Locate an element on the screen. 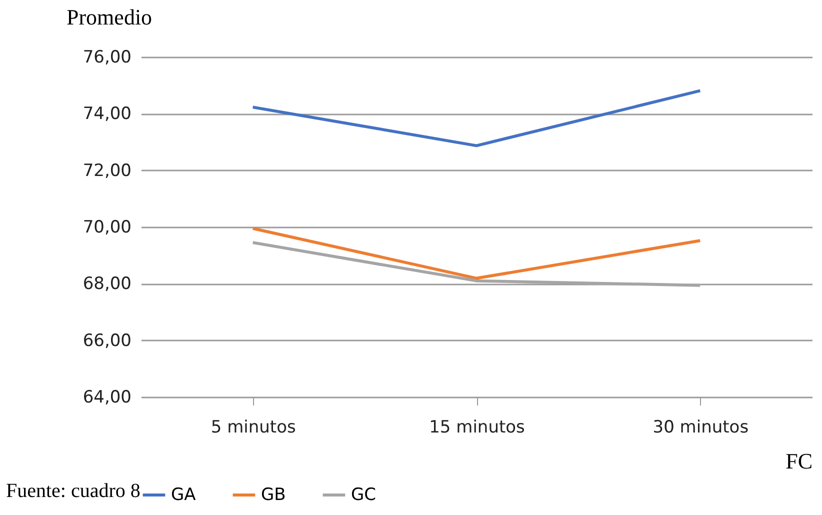  x-tick-label: 15 minutos is located at coordinates (477, 428).